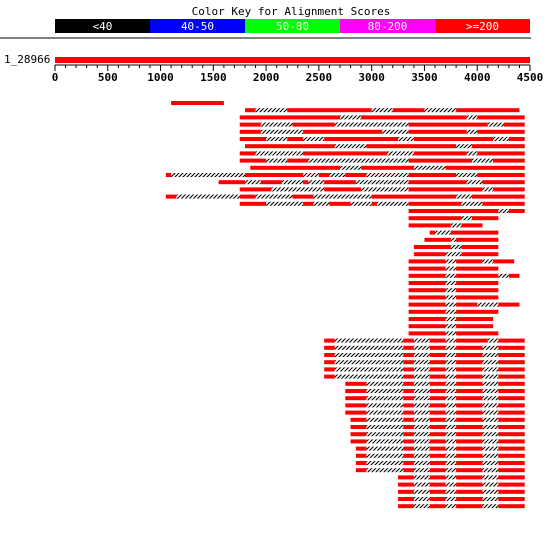 The width and height of the screenshot is (549, 550). I want to click on query-label: 1_28966, so click(27, 59).